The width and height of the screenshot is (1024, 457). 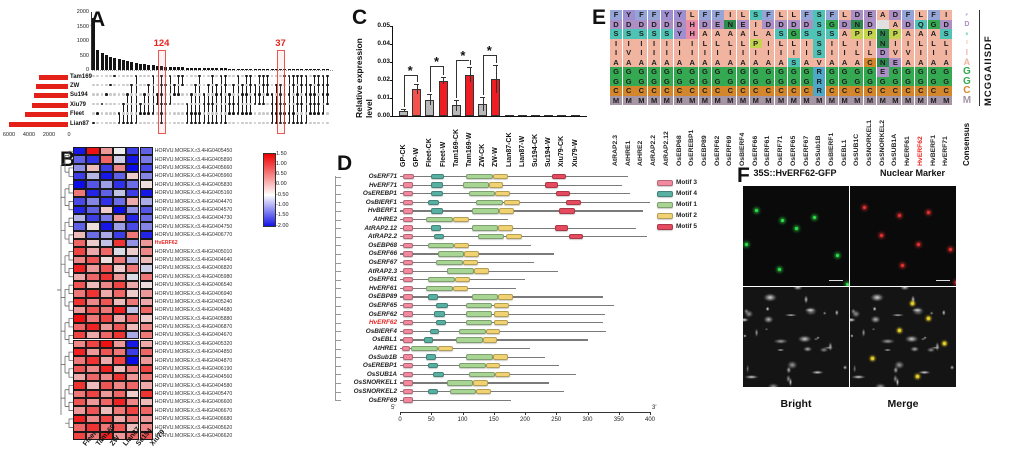 I want to click on motif-box-m4, so click(x=437, y=193).